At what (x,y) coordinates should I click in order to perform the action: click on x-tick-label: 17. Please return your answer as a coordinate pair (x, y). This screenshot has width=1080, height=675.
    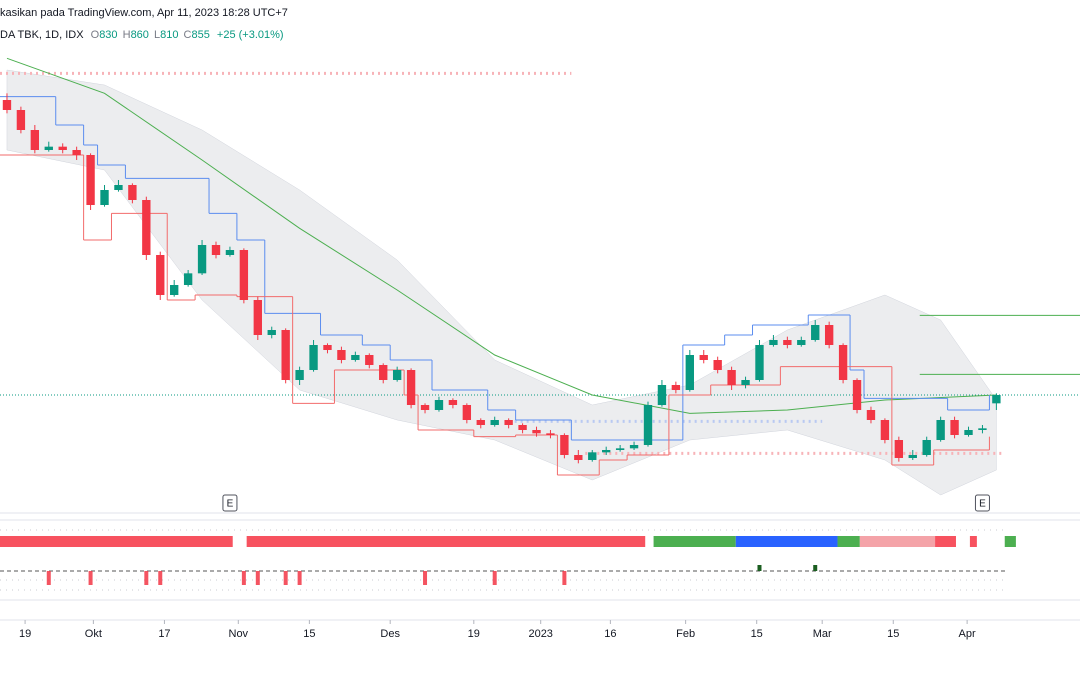
    Looking at the image, I should click on (164, 634).